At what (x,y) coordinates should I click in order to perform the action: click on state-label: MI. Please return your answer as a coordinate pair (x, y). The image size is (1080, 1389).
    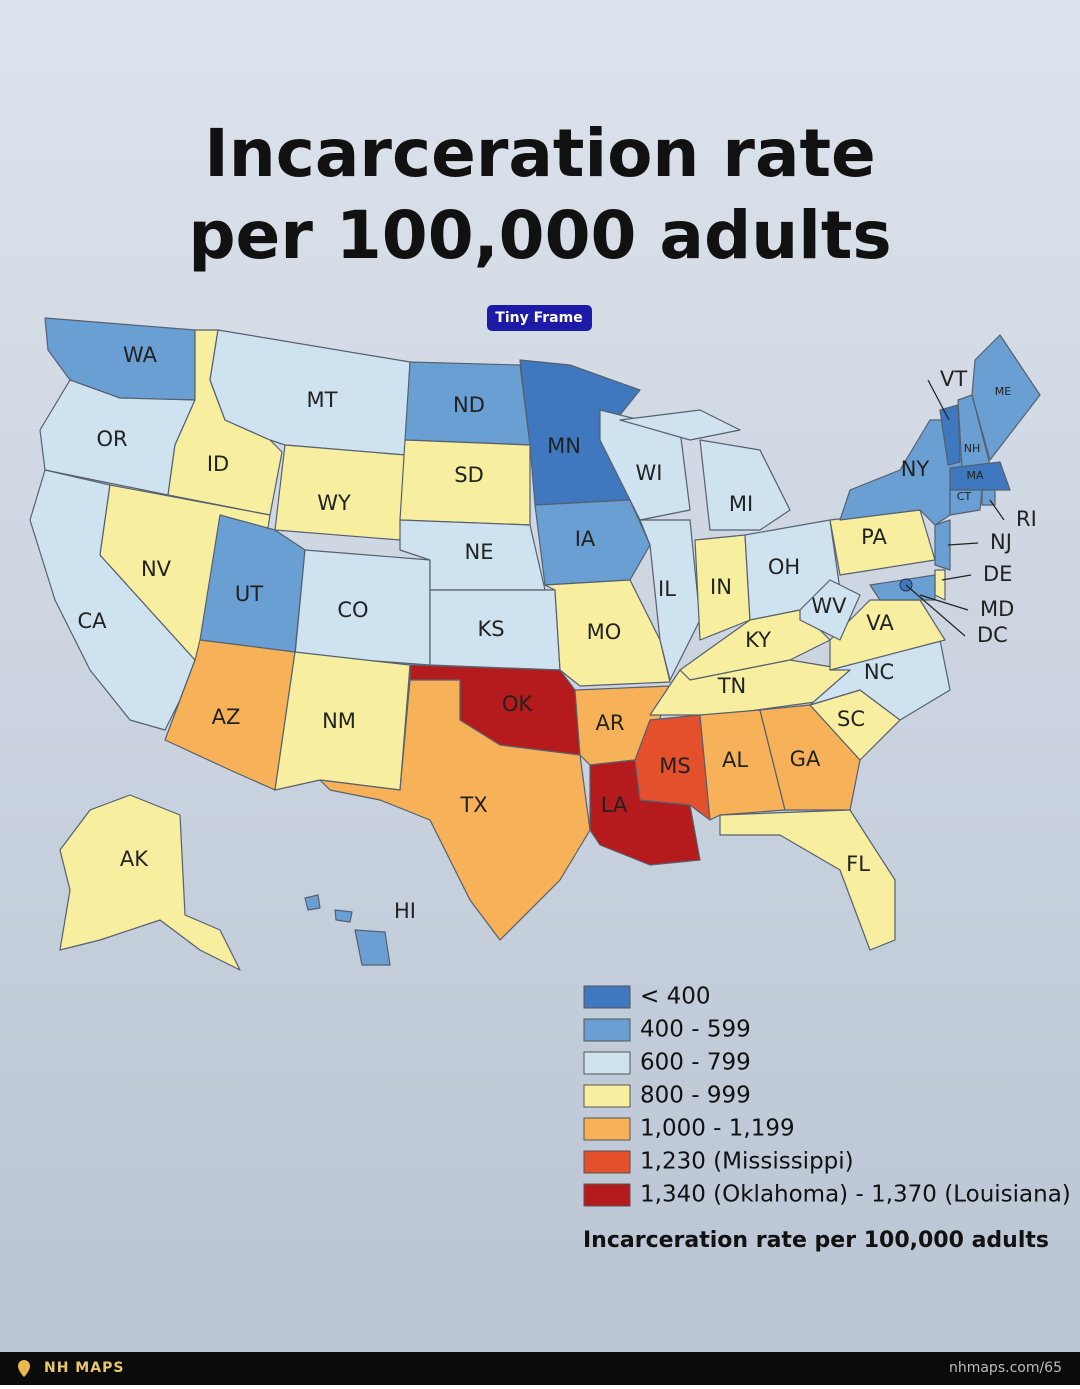
    Looking at the image, I should click on (741, 504).